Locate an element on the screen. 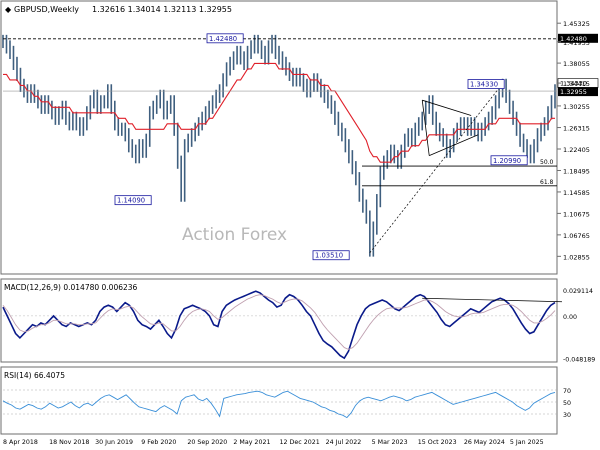 Image resolution: width=600 pixels, height=450 pixels. rsi-axis-labels: 70 50 30 is located at coordinates (567, 403).